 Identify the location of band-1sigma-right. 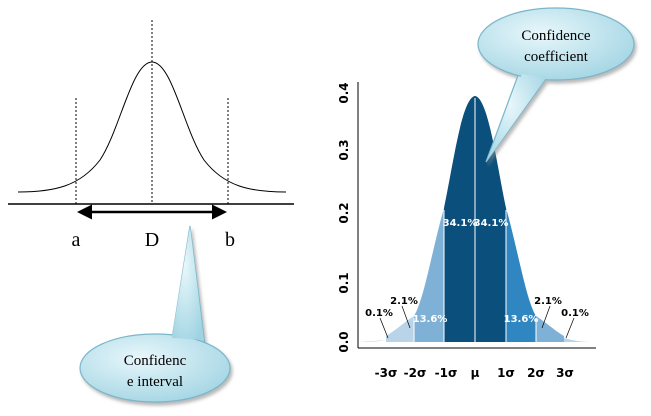
(490, 219).